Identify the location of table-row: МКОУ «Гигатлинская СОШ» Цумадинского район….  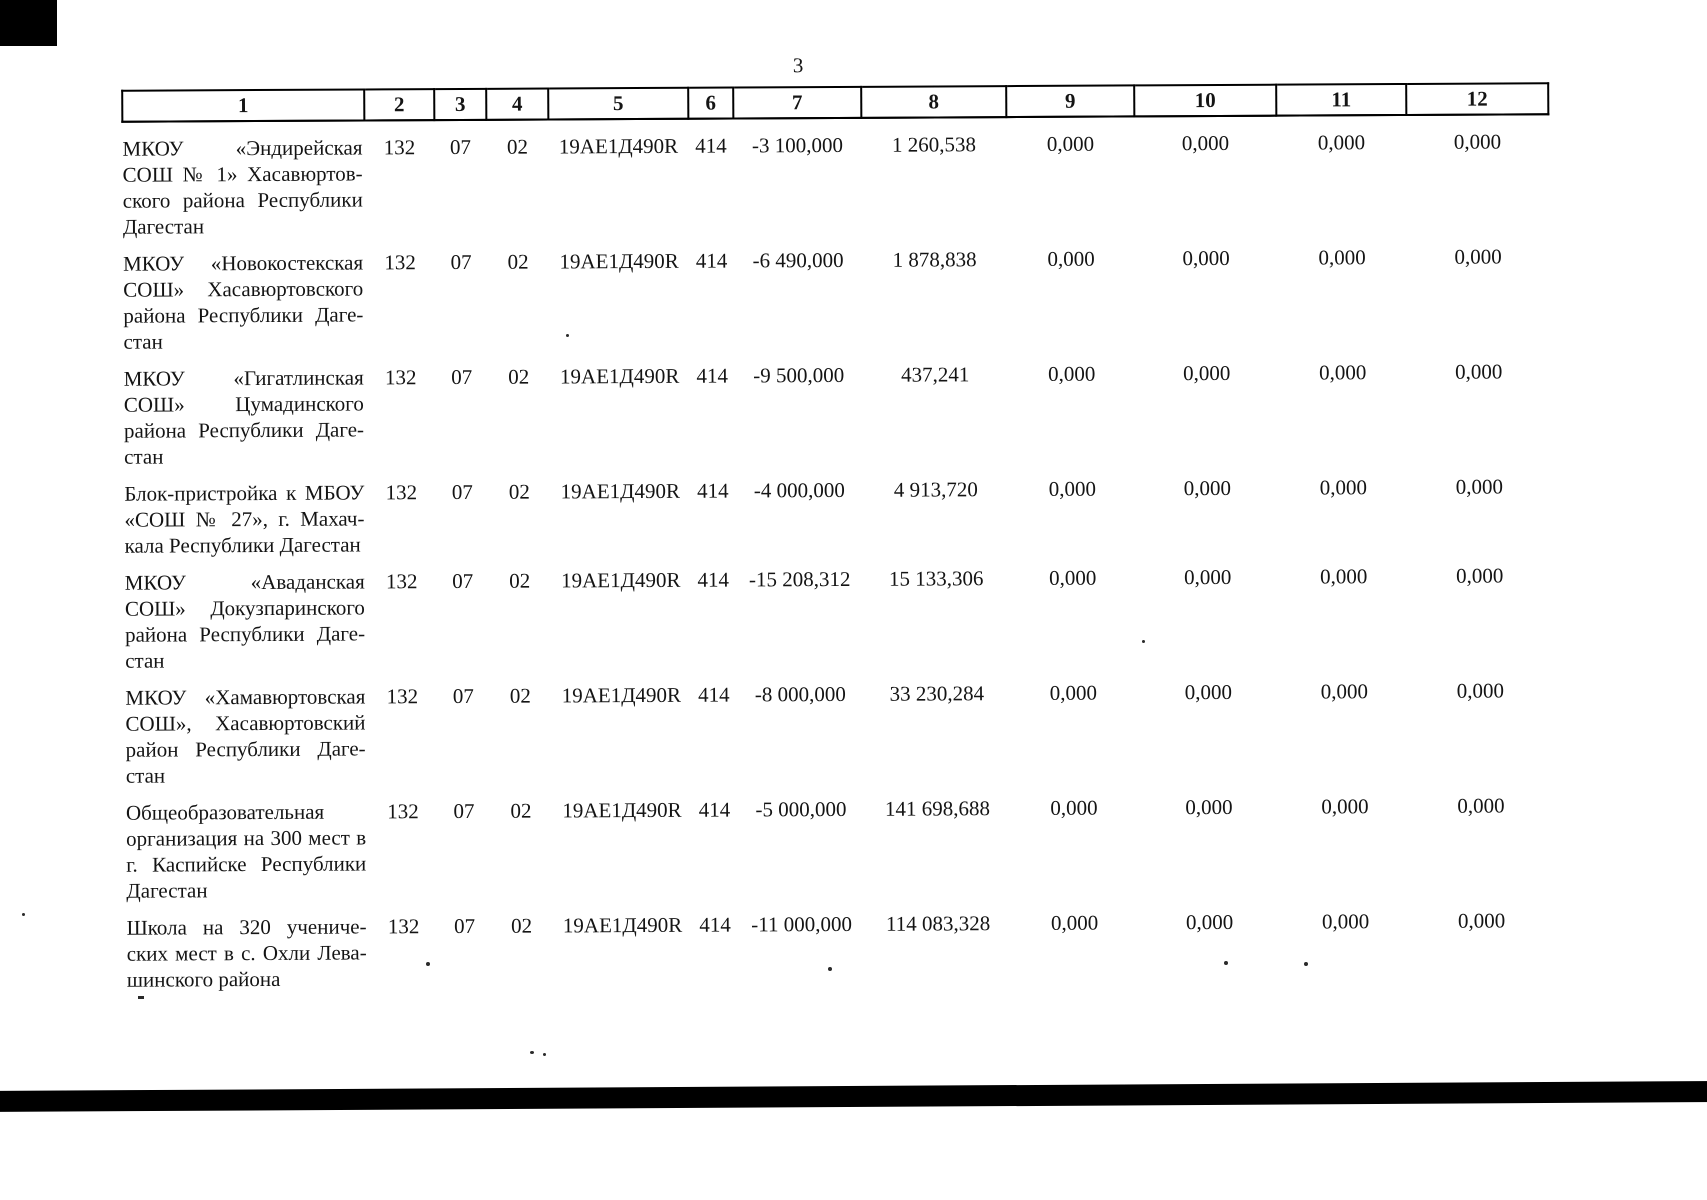
(837, 419).